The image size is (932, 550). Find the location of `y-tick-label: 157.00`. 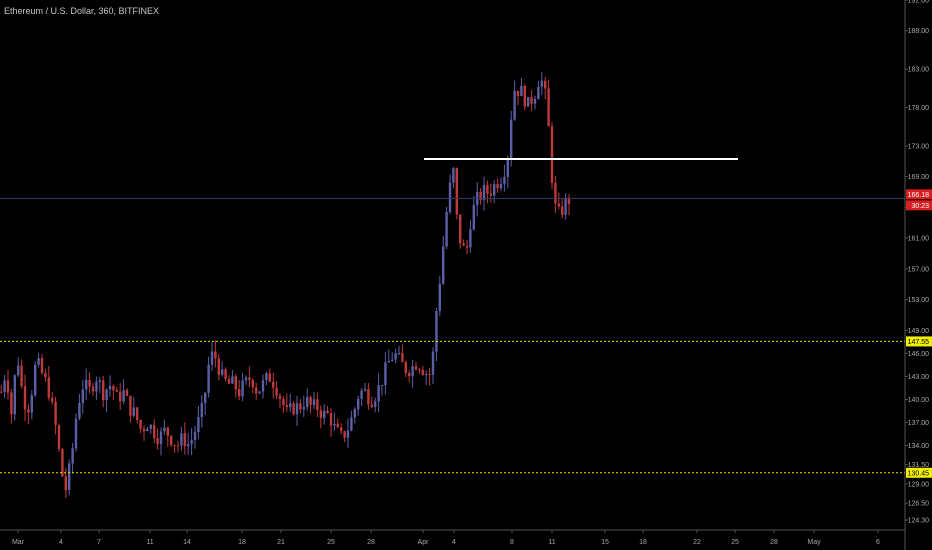

y-tick-label: 157.00 is located at coordinates (919, 269).